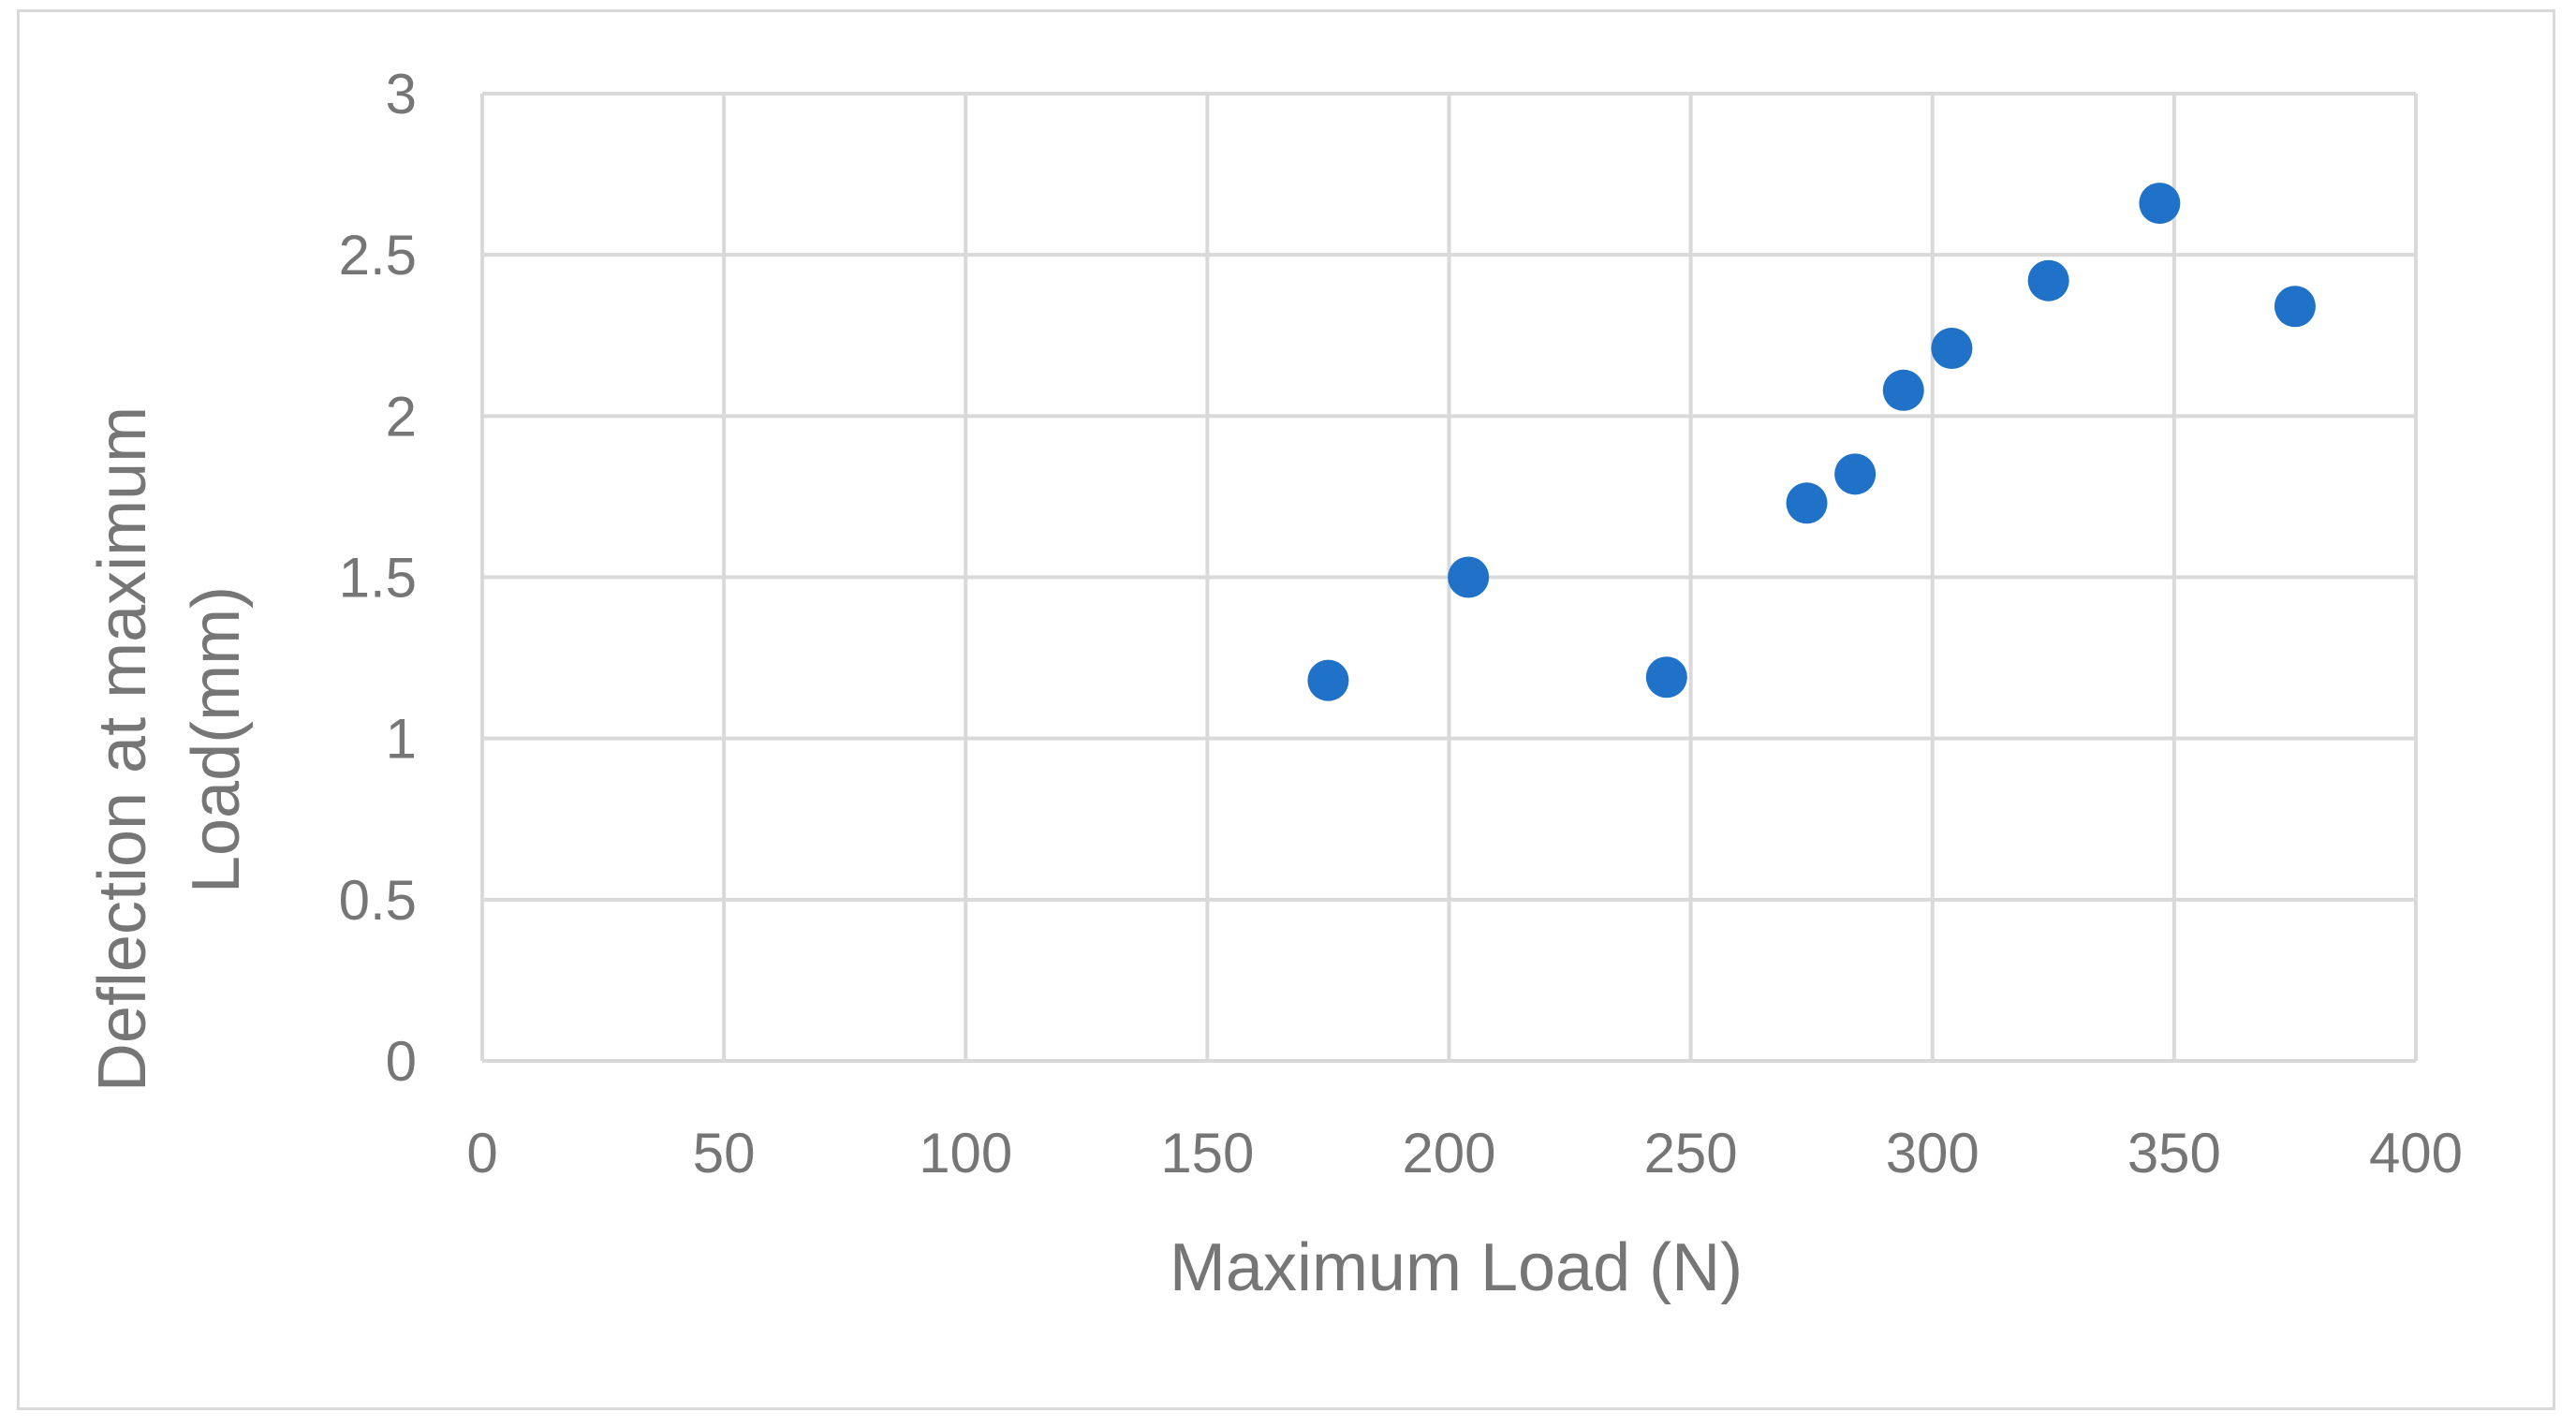  I want to click on y-axis-ticks: 0 0.5 1 1.5 2 2.5 3, so click(378, 578).